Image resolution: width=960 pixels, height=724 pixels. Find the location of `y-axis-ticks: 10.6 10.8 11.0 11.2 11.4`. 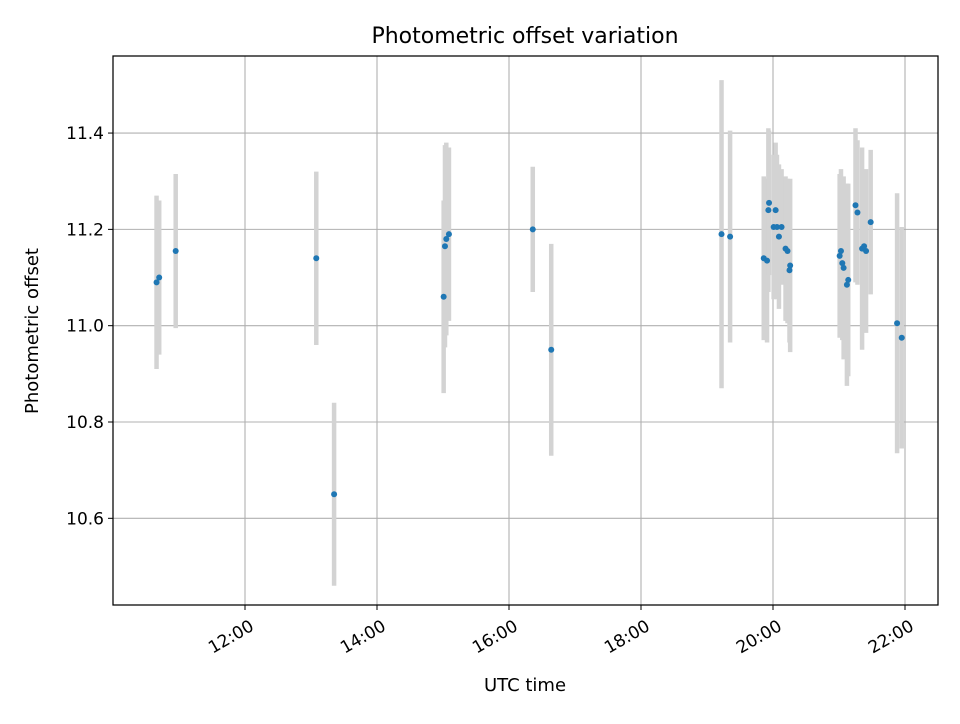

y-axis-ticks: 10.6 10.8 11.0 11.2 11.4 is located at coordinates (89, 326).